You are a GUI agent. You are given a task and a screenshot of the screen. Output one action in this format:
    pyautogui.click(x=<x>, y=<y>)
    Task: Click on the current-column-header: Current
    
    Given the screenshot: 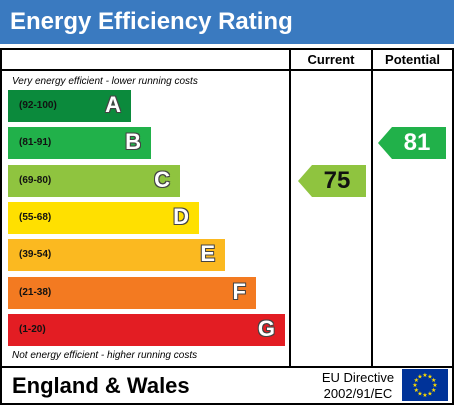 What is the action you would take?
    pyautogui.click(x=331, y=59)
    